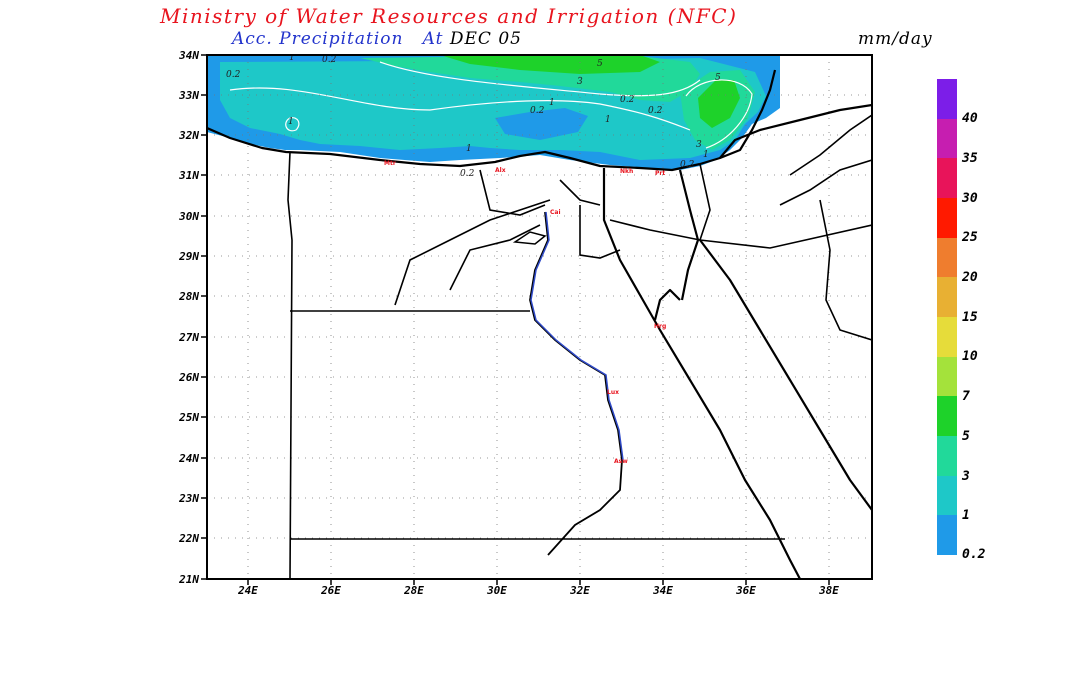  Describe the element at coordinates (188, 579) in the screenshot. I see `lat-label: 21N` at that location.